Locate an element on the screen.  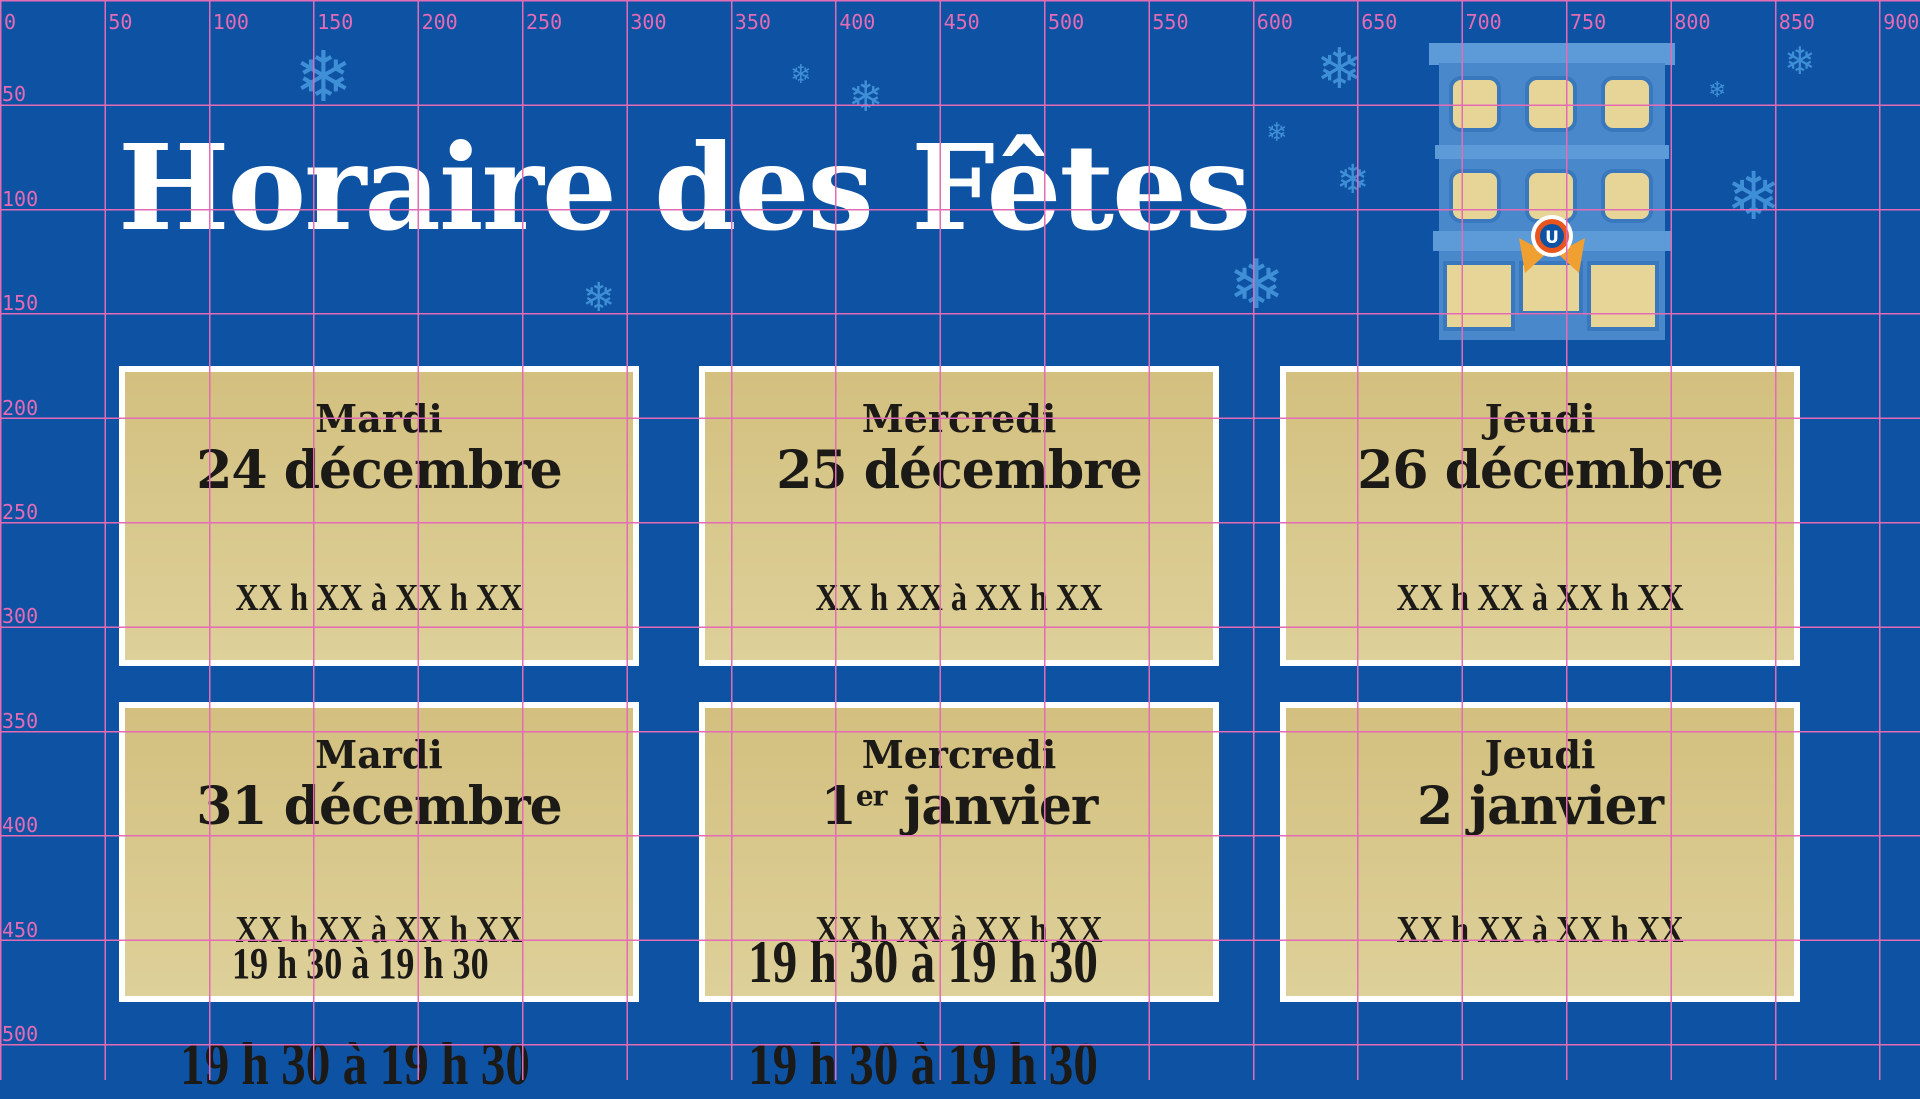
ruler-label-y: 350 is located at coordinates (20, 720).